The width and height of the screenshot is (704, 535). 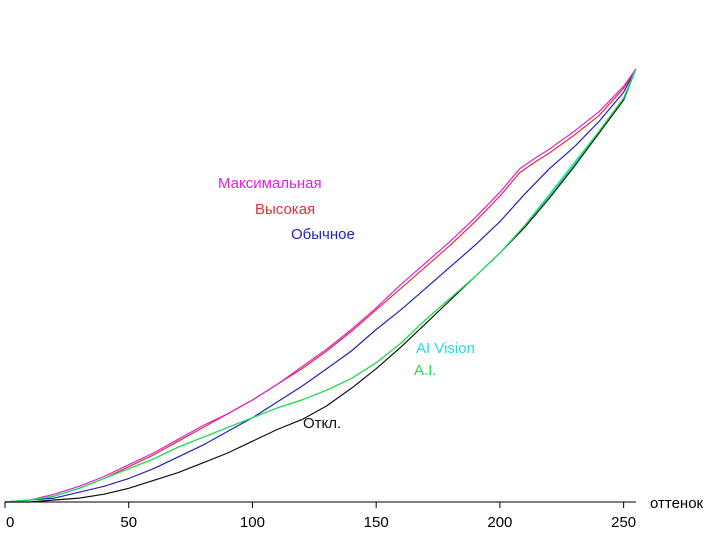 What do you see at coordinates (252, 522) in the screenshot?
I see `x-tick-label-100: 100` at bounding box center [252, 522].